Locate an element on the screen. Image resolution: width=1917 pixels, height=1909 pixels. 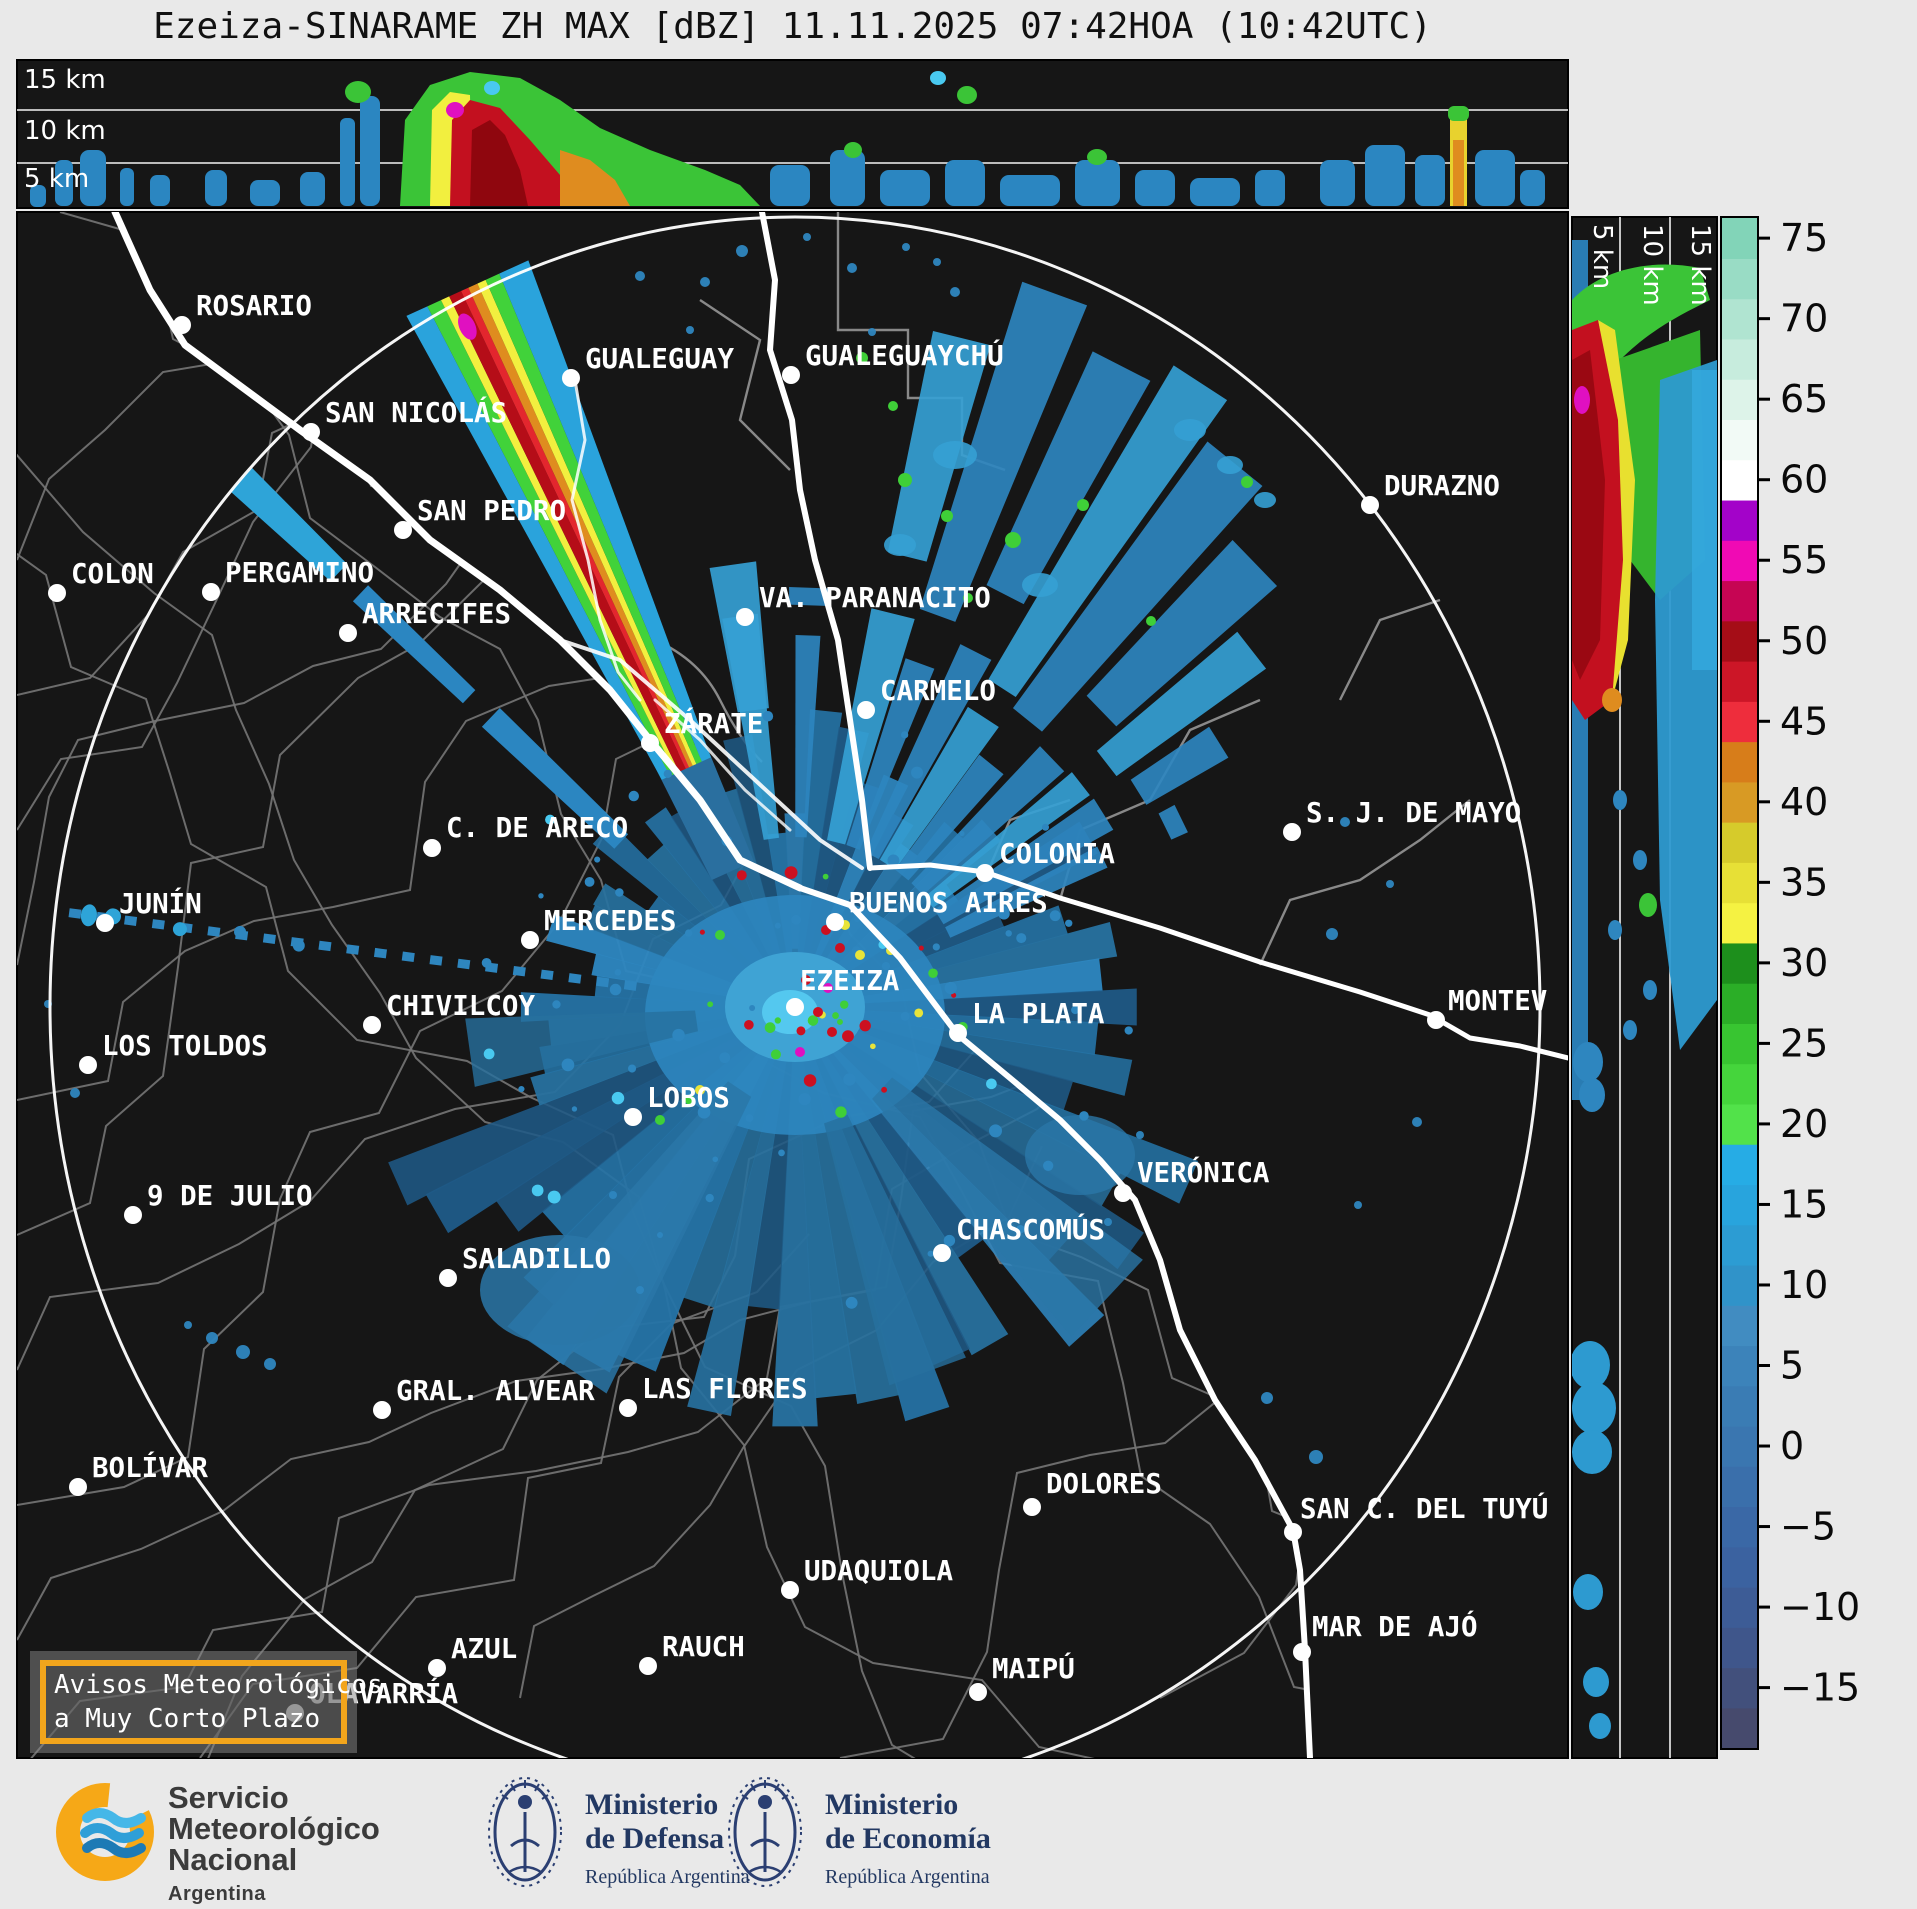
city-label: LA PLATA is located at coordinates (1038, 1014).